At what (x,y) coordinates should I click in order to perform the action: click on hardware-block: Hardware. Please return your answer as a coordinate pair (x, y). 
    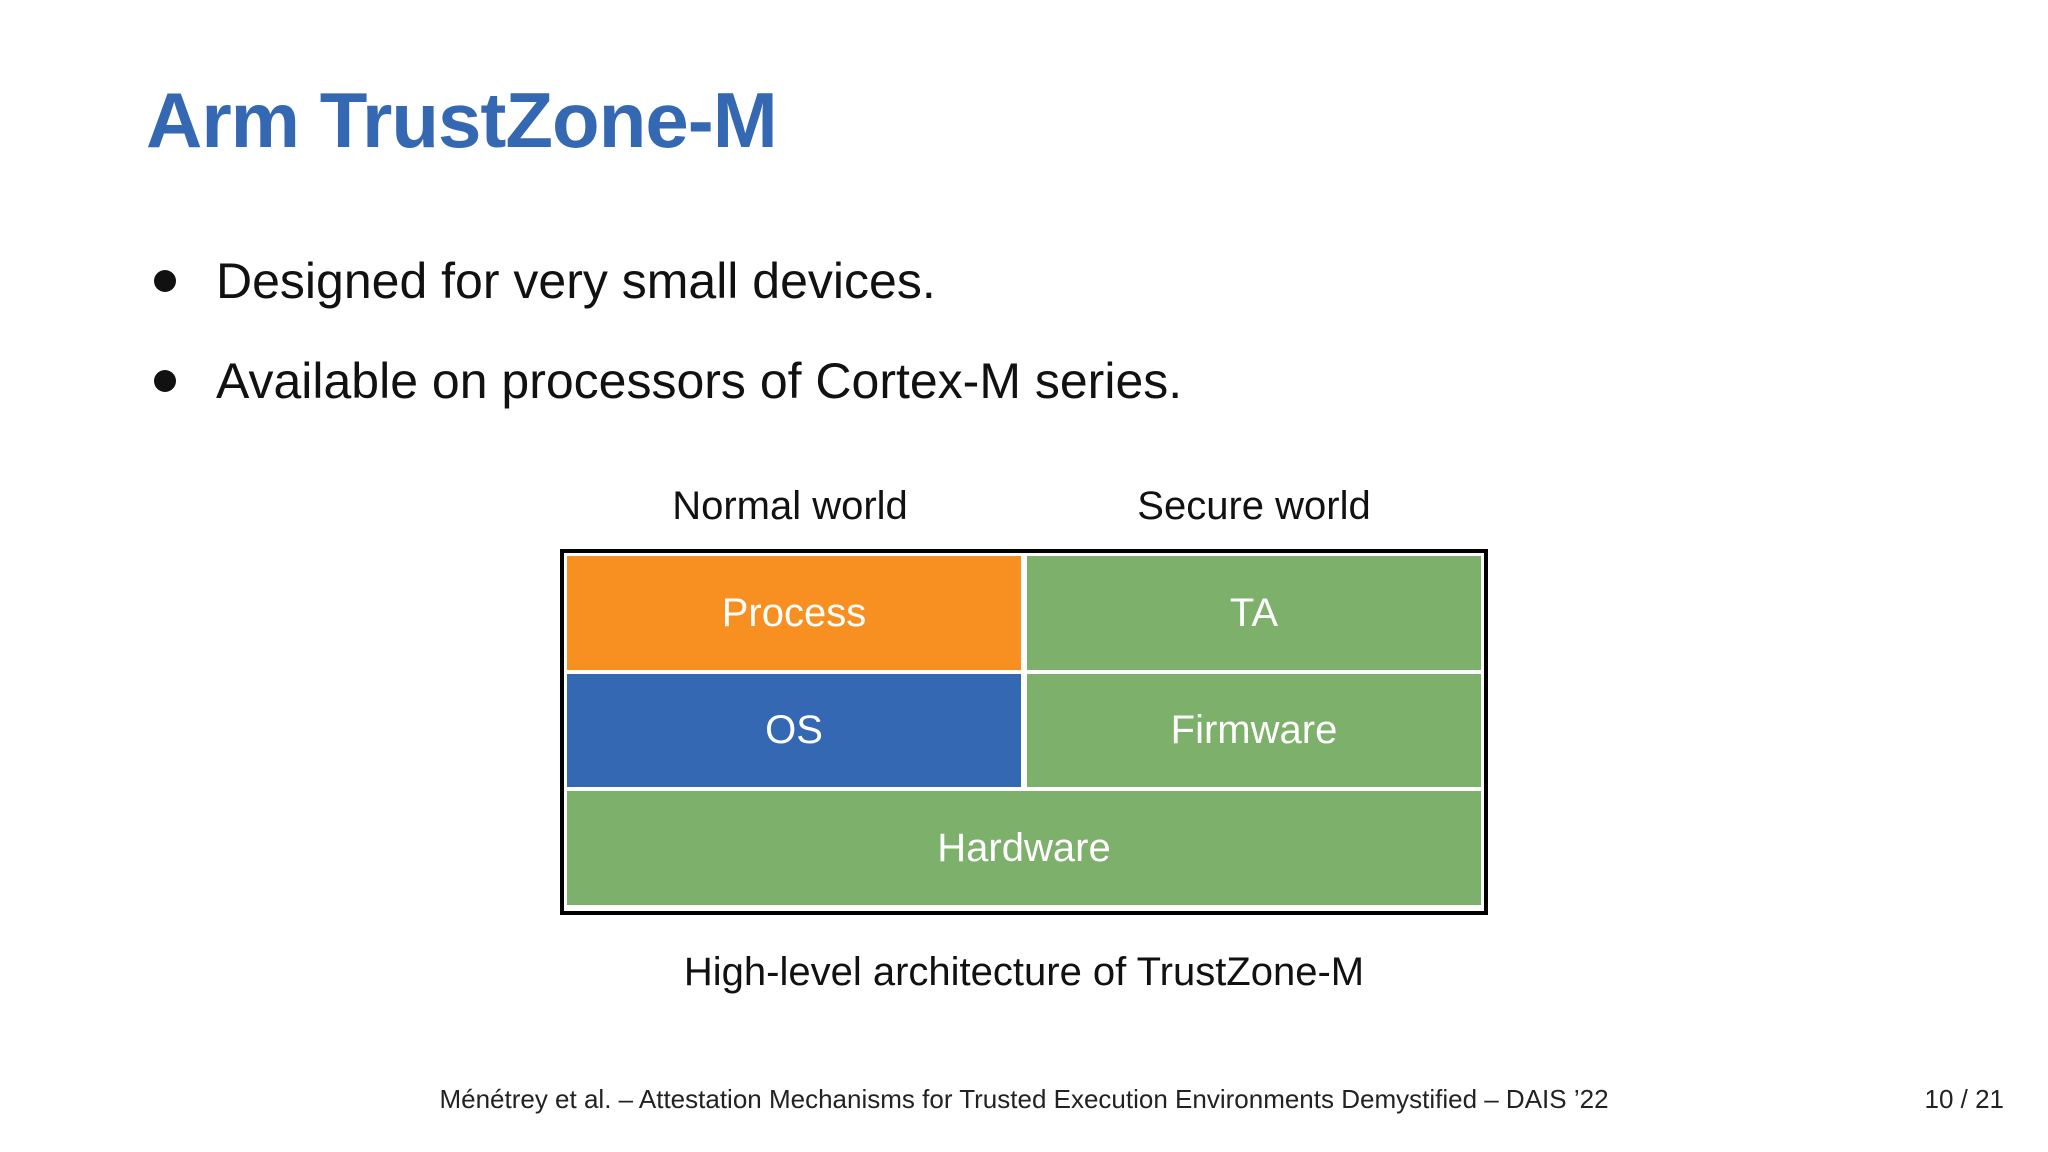
    Looking at the image, I should click on (1024, 848).